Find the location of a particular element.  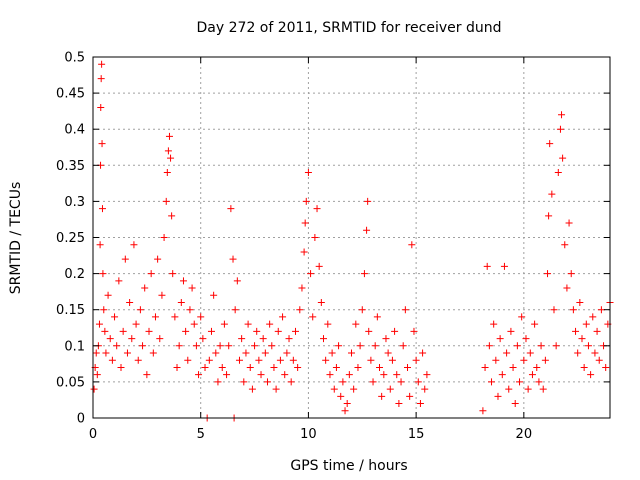

y-tick-label: 0.35 is located at coordinates (70, 166).